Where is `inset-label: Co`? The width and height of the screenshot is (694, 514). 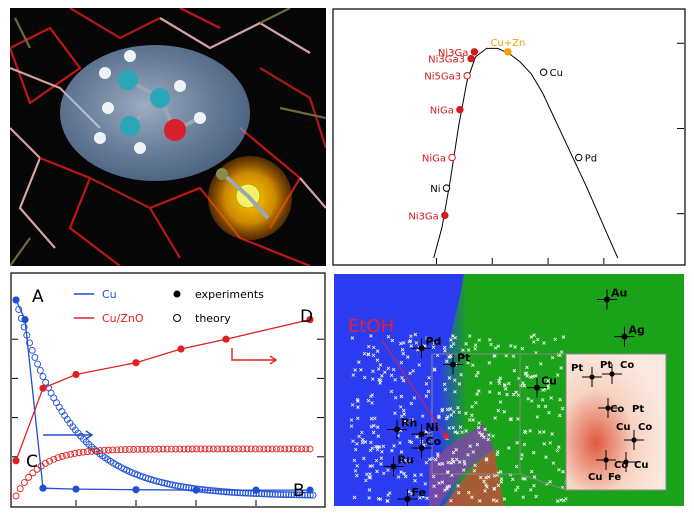
inset-label: Co is located at coordinates (645, 427).